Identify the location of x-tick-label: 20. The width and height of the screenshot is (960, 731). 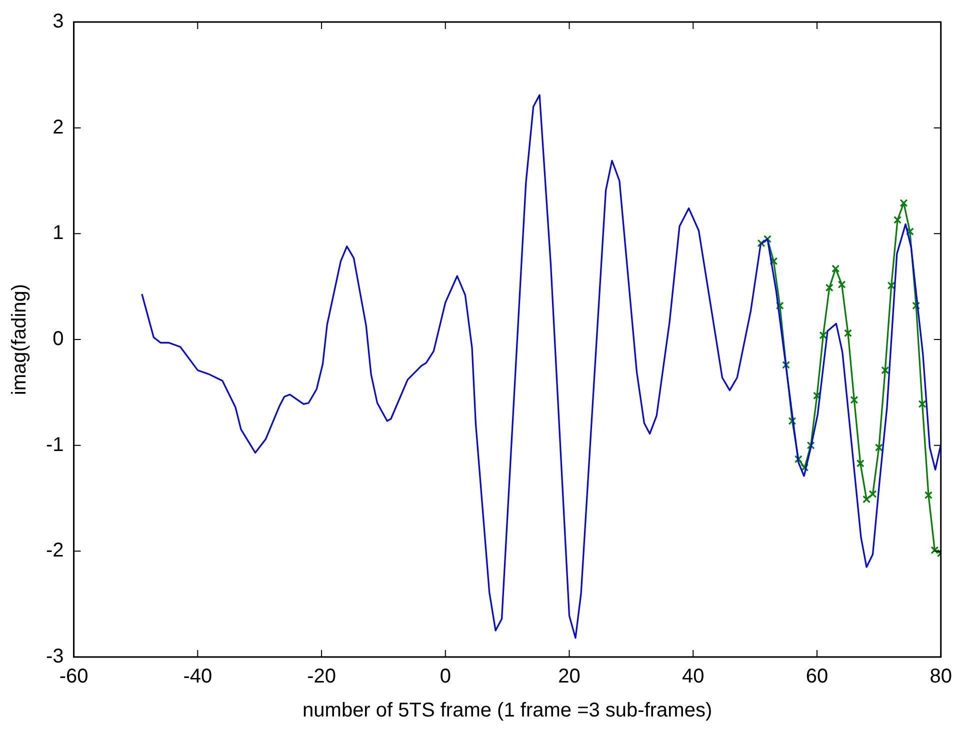
(569, 677).